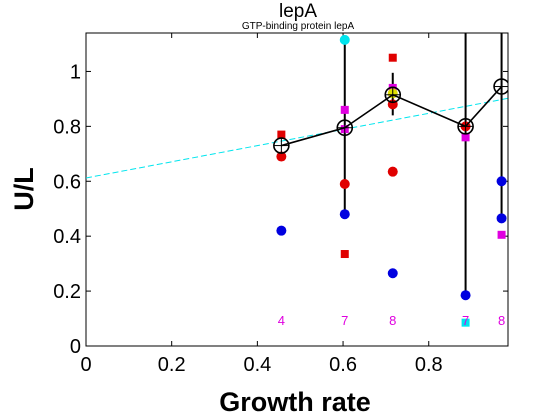 Image resolution: width=560 pixels, height=420 pixels. What do you see at coordinates (75, 72) in the screenshot?
I see `y-tick-label: 1` at bounding box center [75, 72].